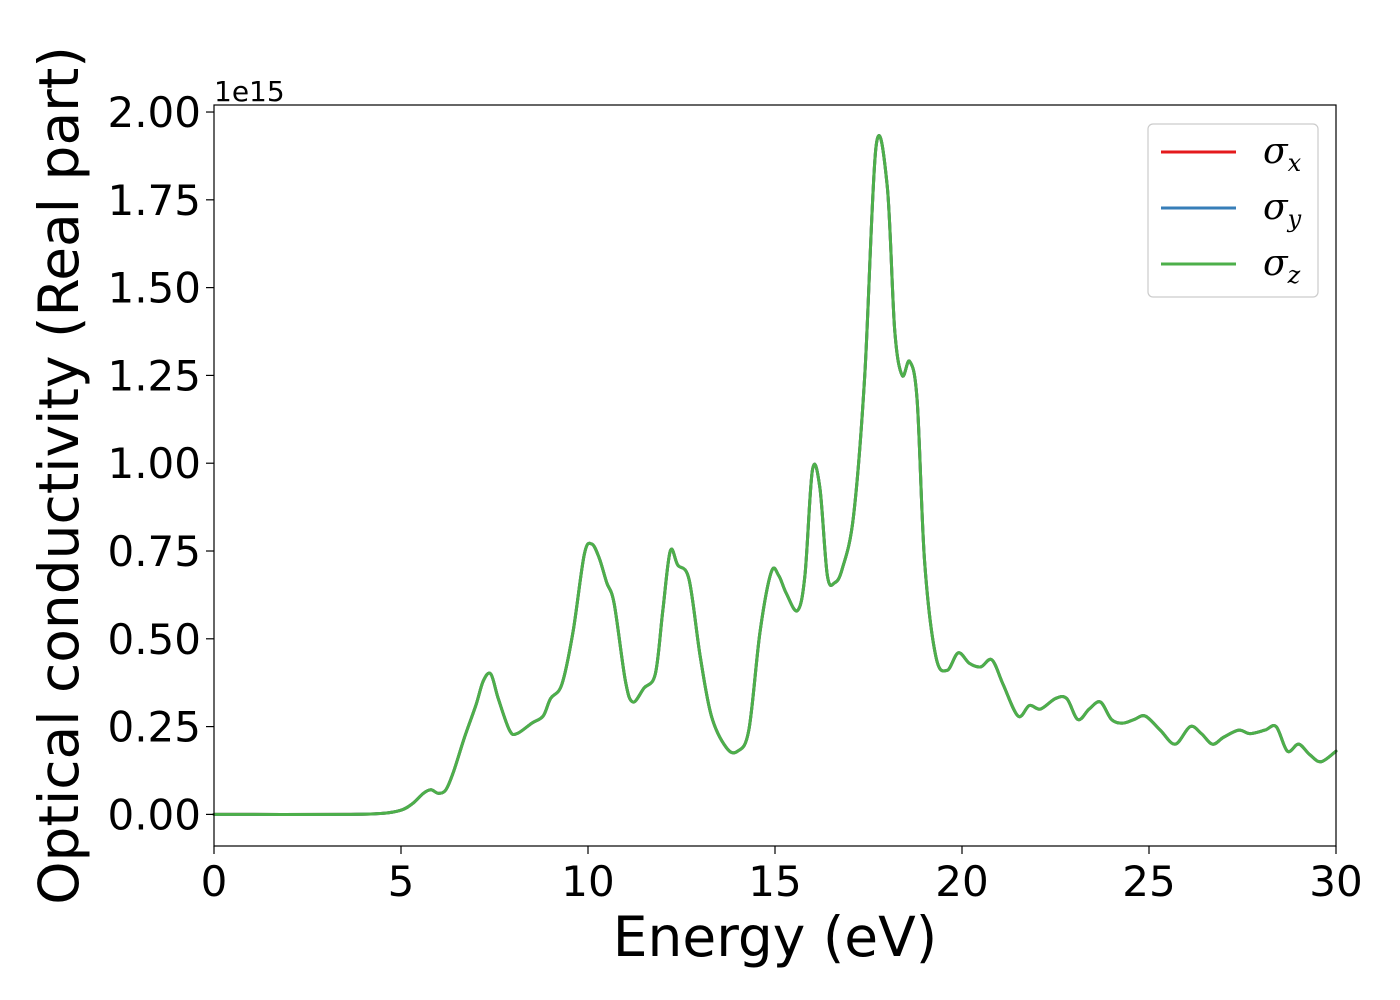 Image resolution: width=1400 pixels, height=1000 pixels. I want to click on y-axis: 0.00 0.25 0.50 0.75 1.00 1.25 1.50 1.75 2.00, so click(160, 463).